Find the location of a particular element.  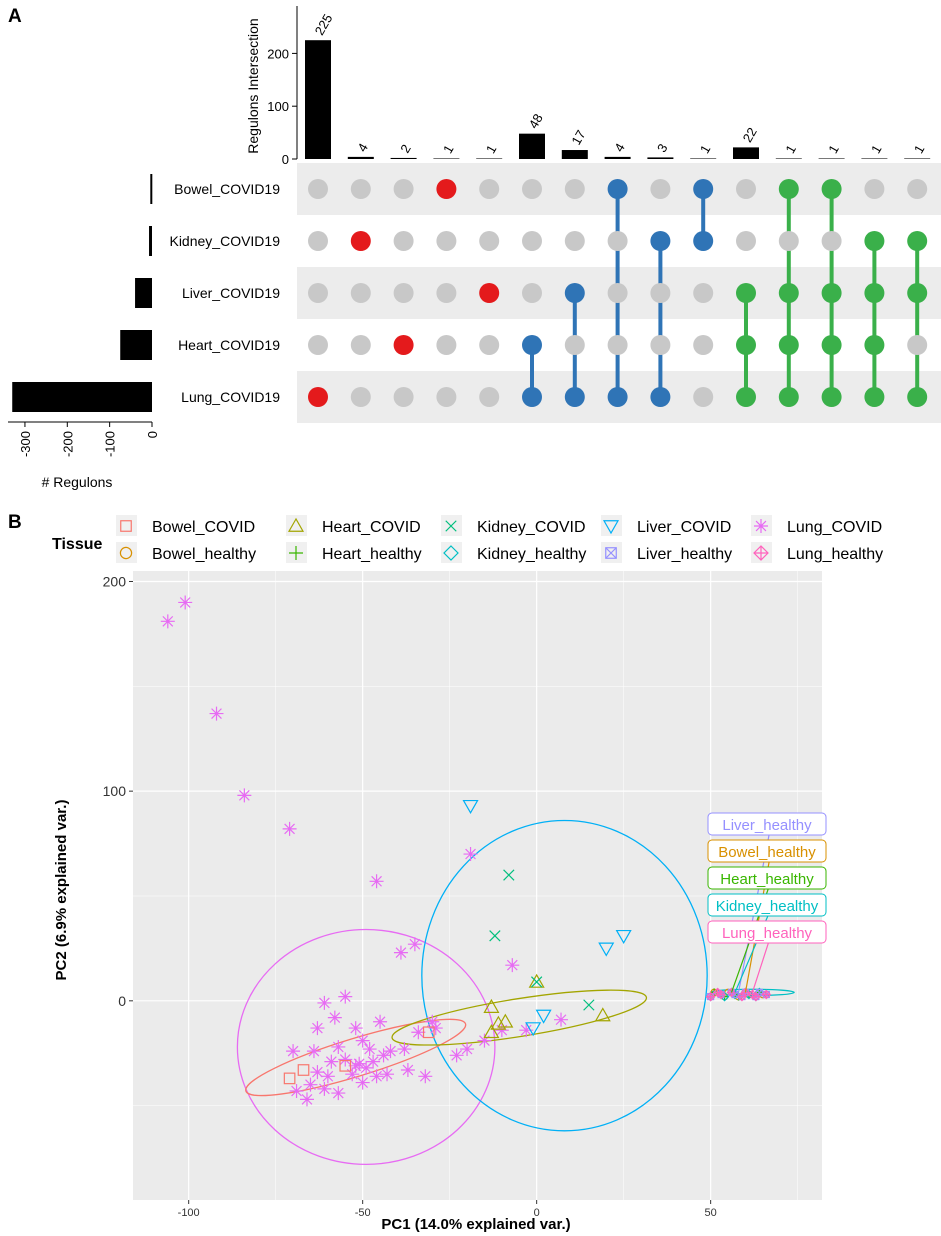

point-kidney-covid is located at coordinates (509, 875).